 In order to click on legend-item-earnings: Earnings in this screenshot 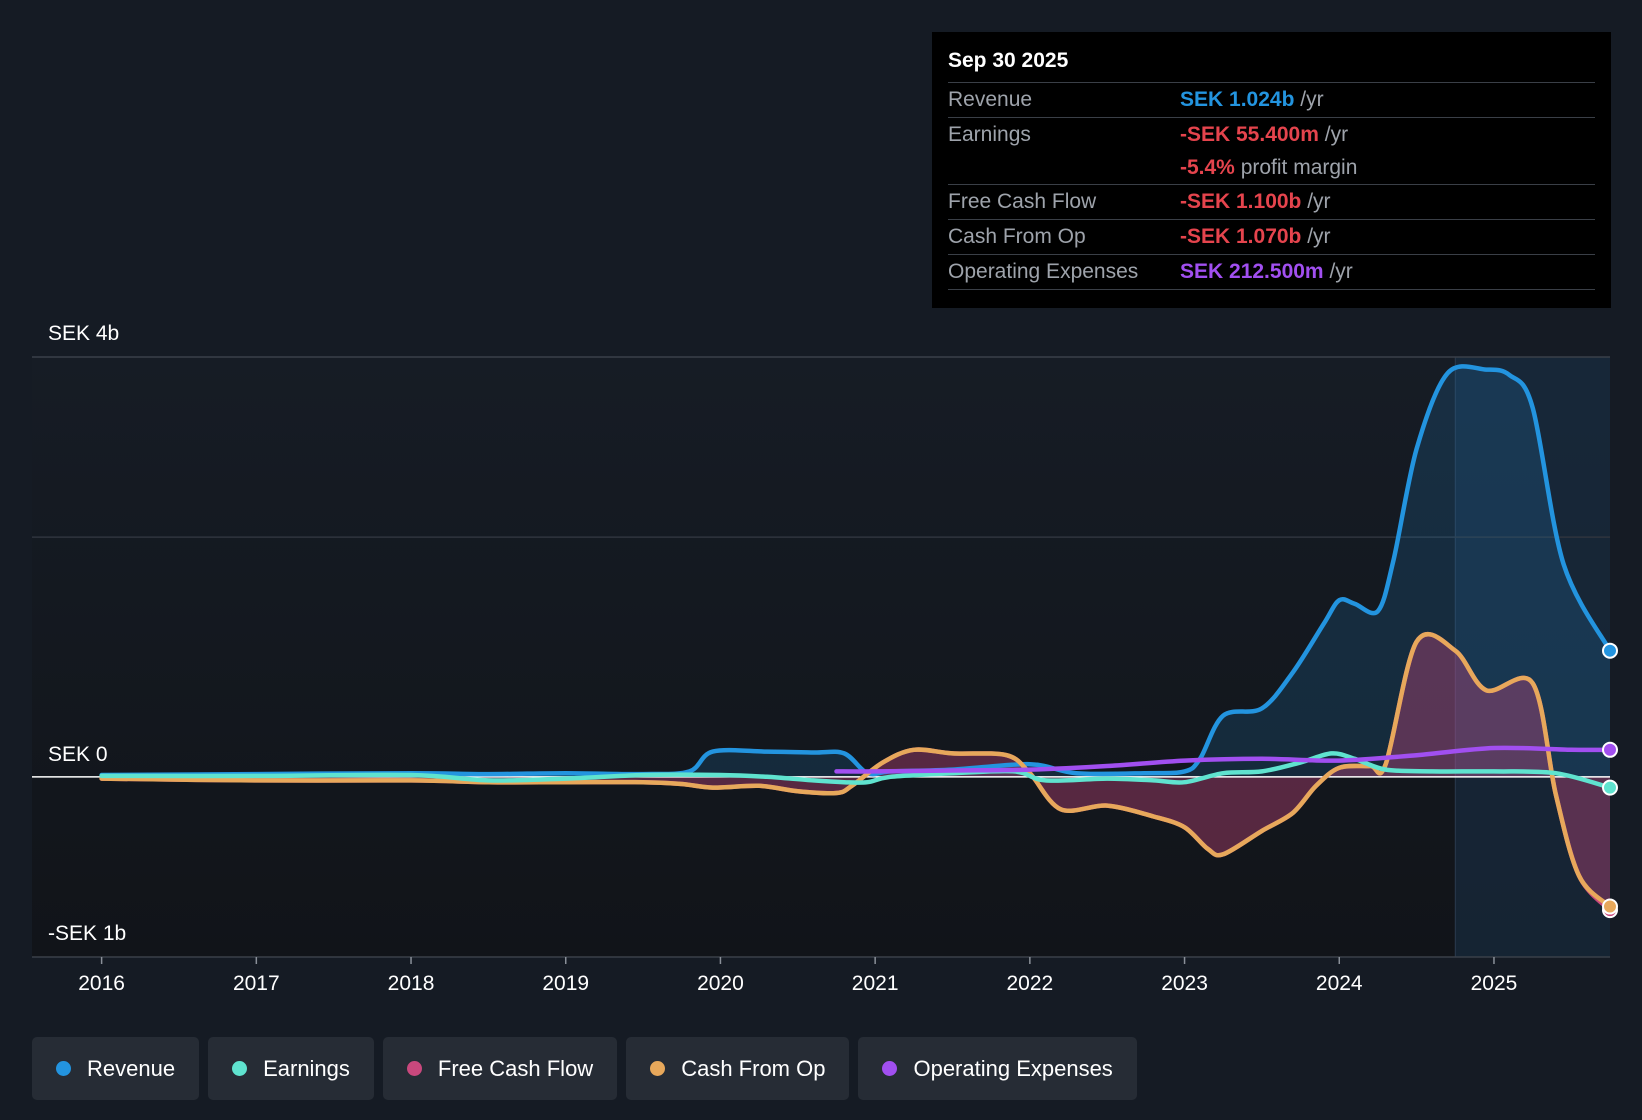, I will do `click(291, 1068)`.